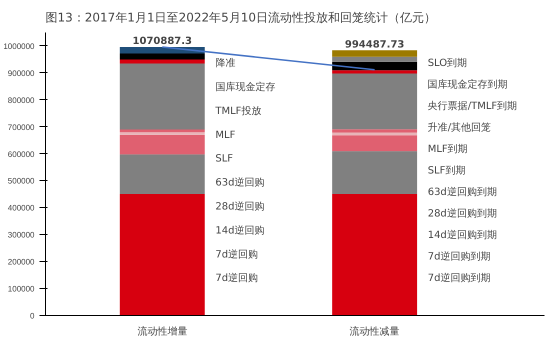  What do you see at coordinates (238, 110) in the screenshot?
I see `annotation: TMLF投放` at bounding box center [238, 110].